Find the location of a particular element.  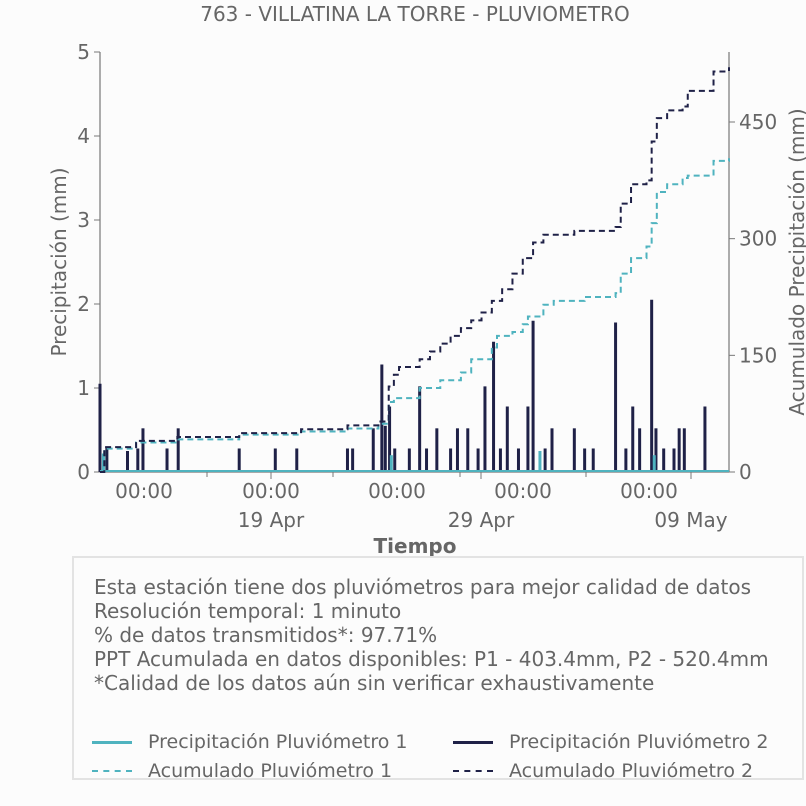

legend-label-p1-precip: Precipitación Pluviómetro 1 is located at coordinates (278, 742).